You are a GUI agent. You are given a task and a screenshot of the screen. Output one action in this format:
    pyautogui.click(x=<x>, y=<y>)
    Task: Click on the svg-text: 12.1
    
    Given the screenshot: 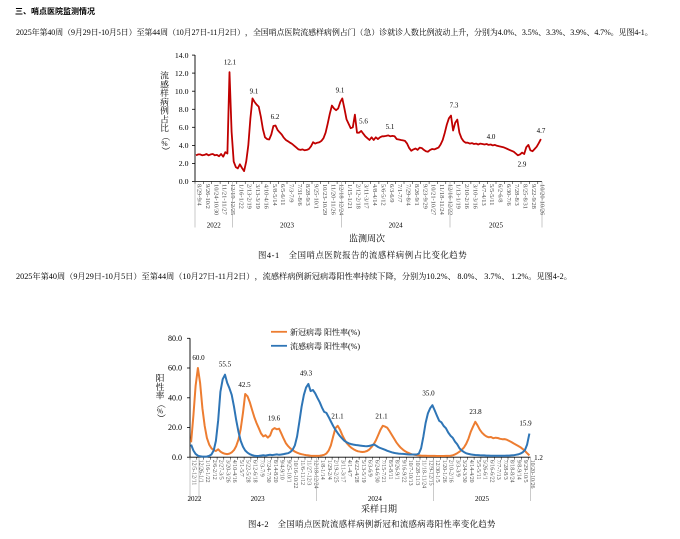 What is the action you would take?
    pyautogui.click(x=230, y=63)
    